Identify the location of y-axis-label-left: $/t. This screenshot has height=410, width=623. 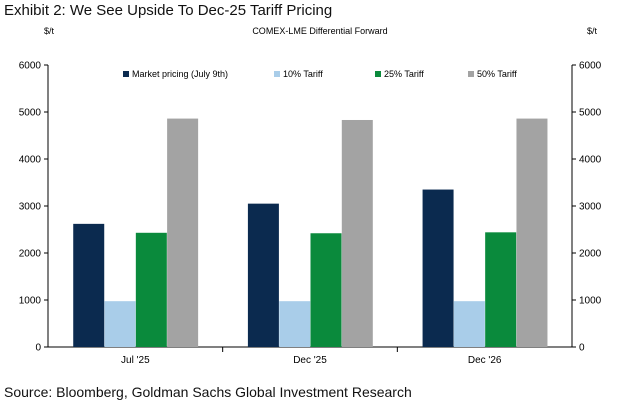
(49, 31).